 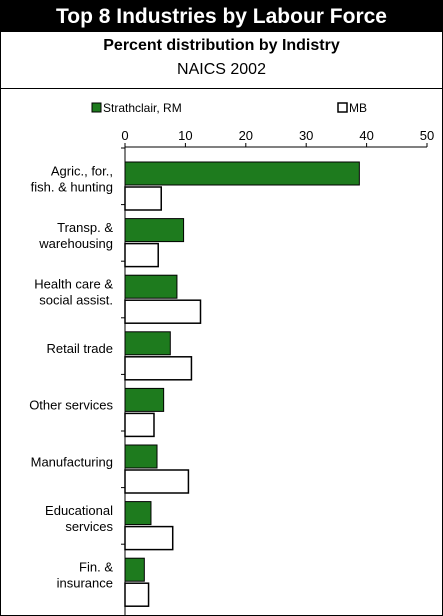 I want to click on category-label: insurance, so click(x=85, y=583).